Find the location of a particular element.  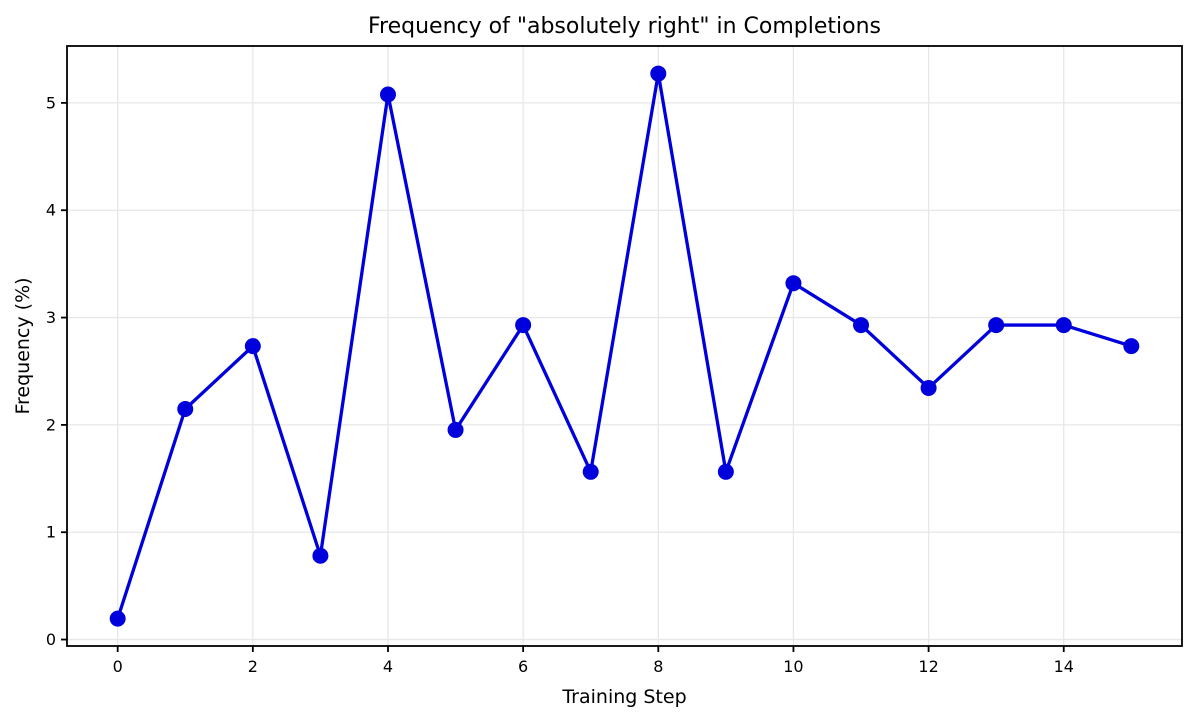

x-tick-label: 4 is located at coordinates (388, 666).